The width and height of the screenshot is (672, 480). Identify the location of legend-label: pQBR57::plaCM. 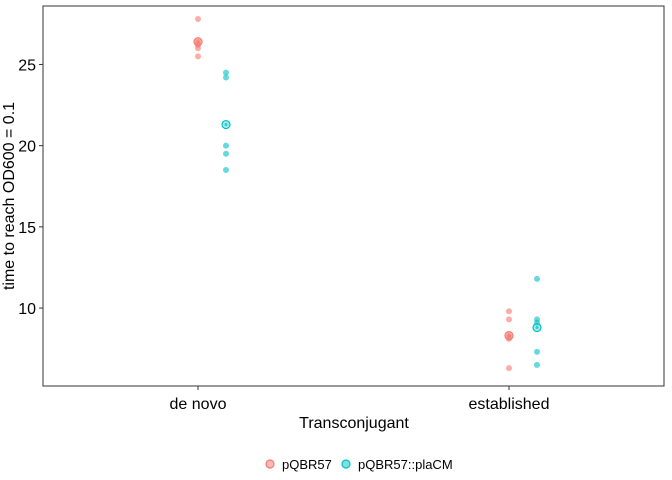
(405, 464).